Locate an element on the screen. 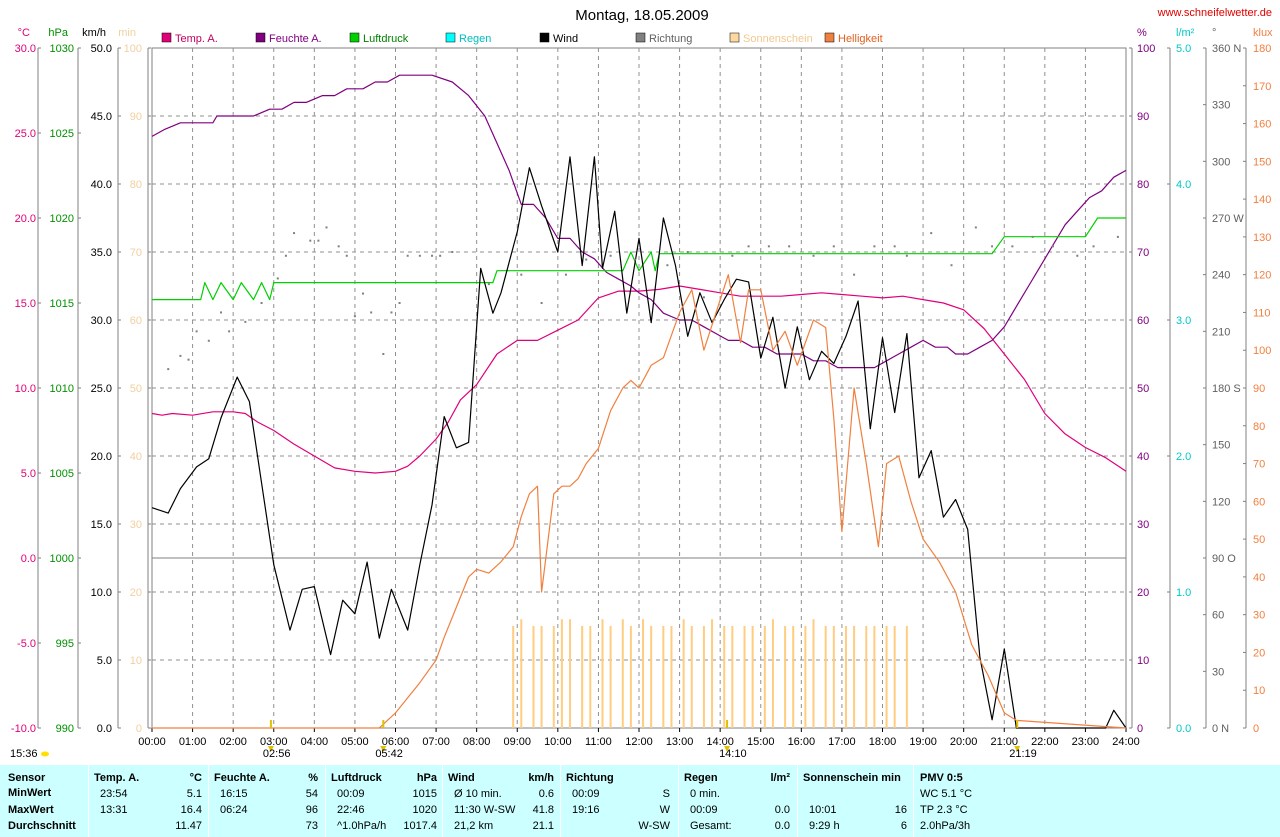  legend-label: Helligkeit is located at coordinates (860, 39).